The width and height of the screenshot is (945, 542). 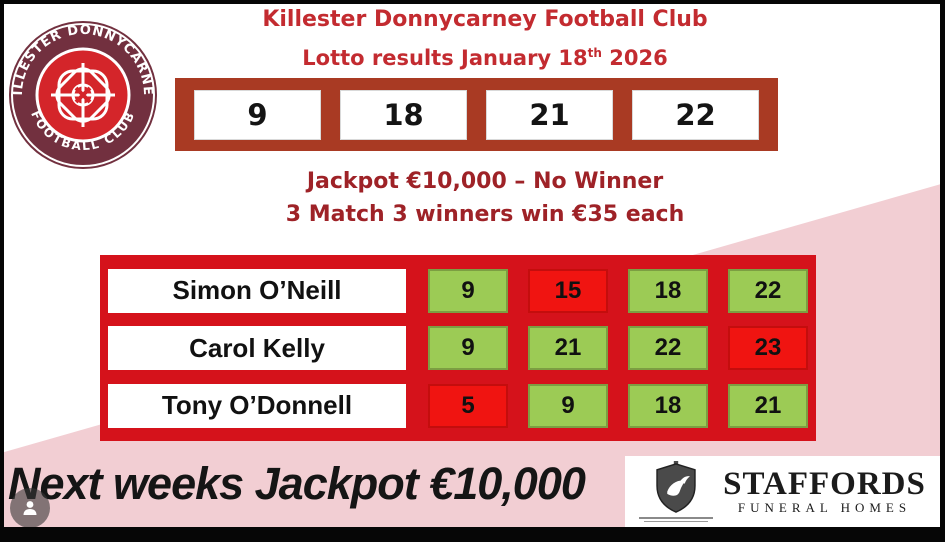 I want to click on top-letterbox-bar, so click(x=472, y=2).